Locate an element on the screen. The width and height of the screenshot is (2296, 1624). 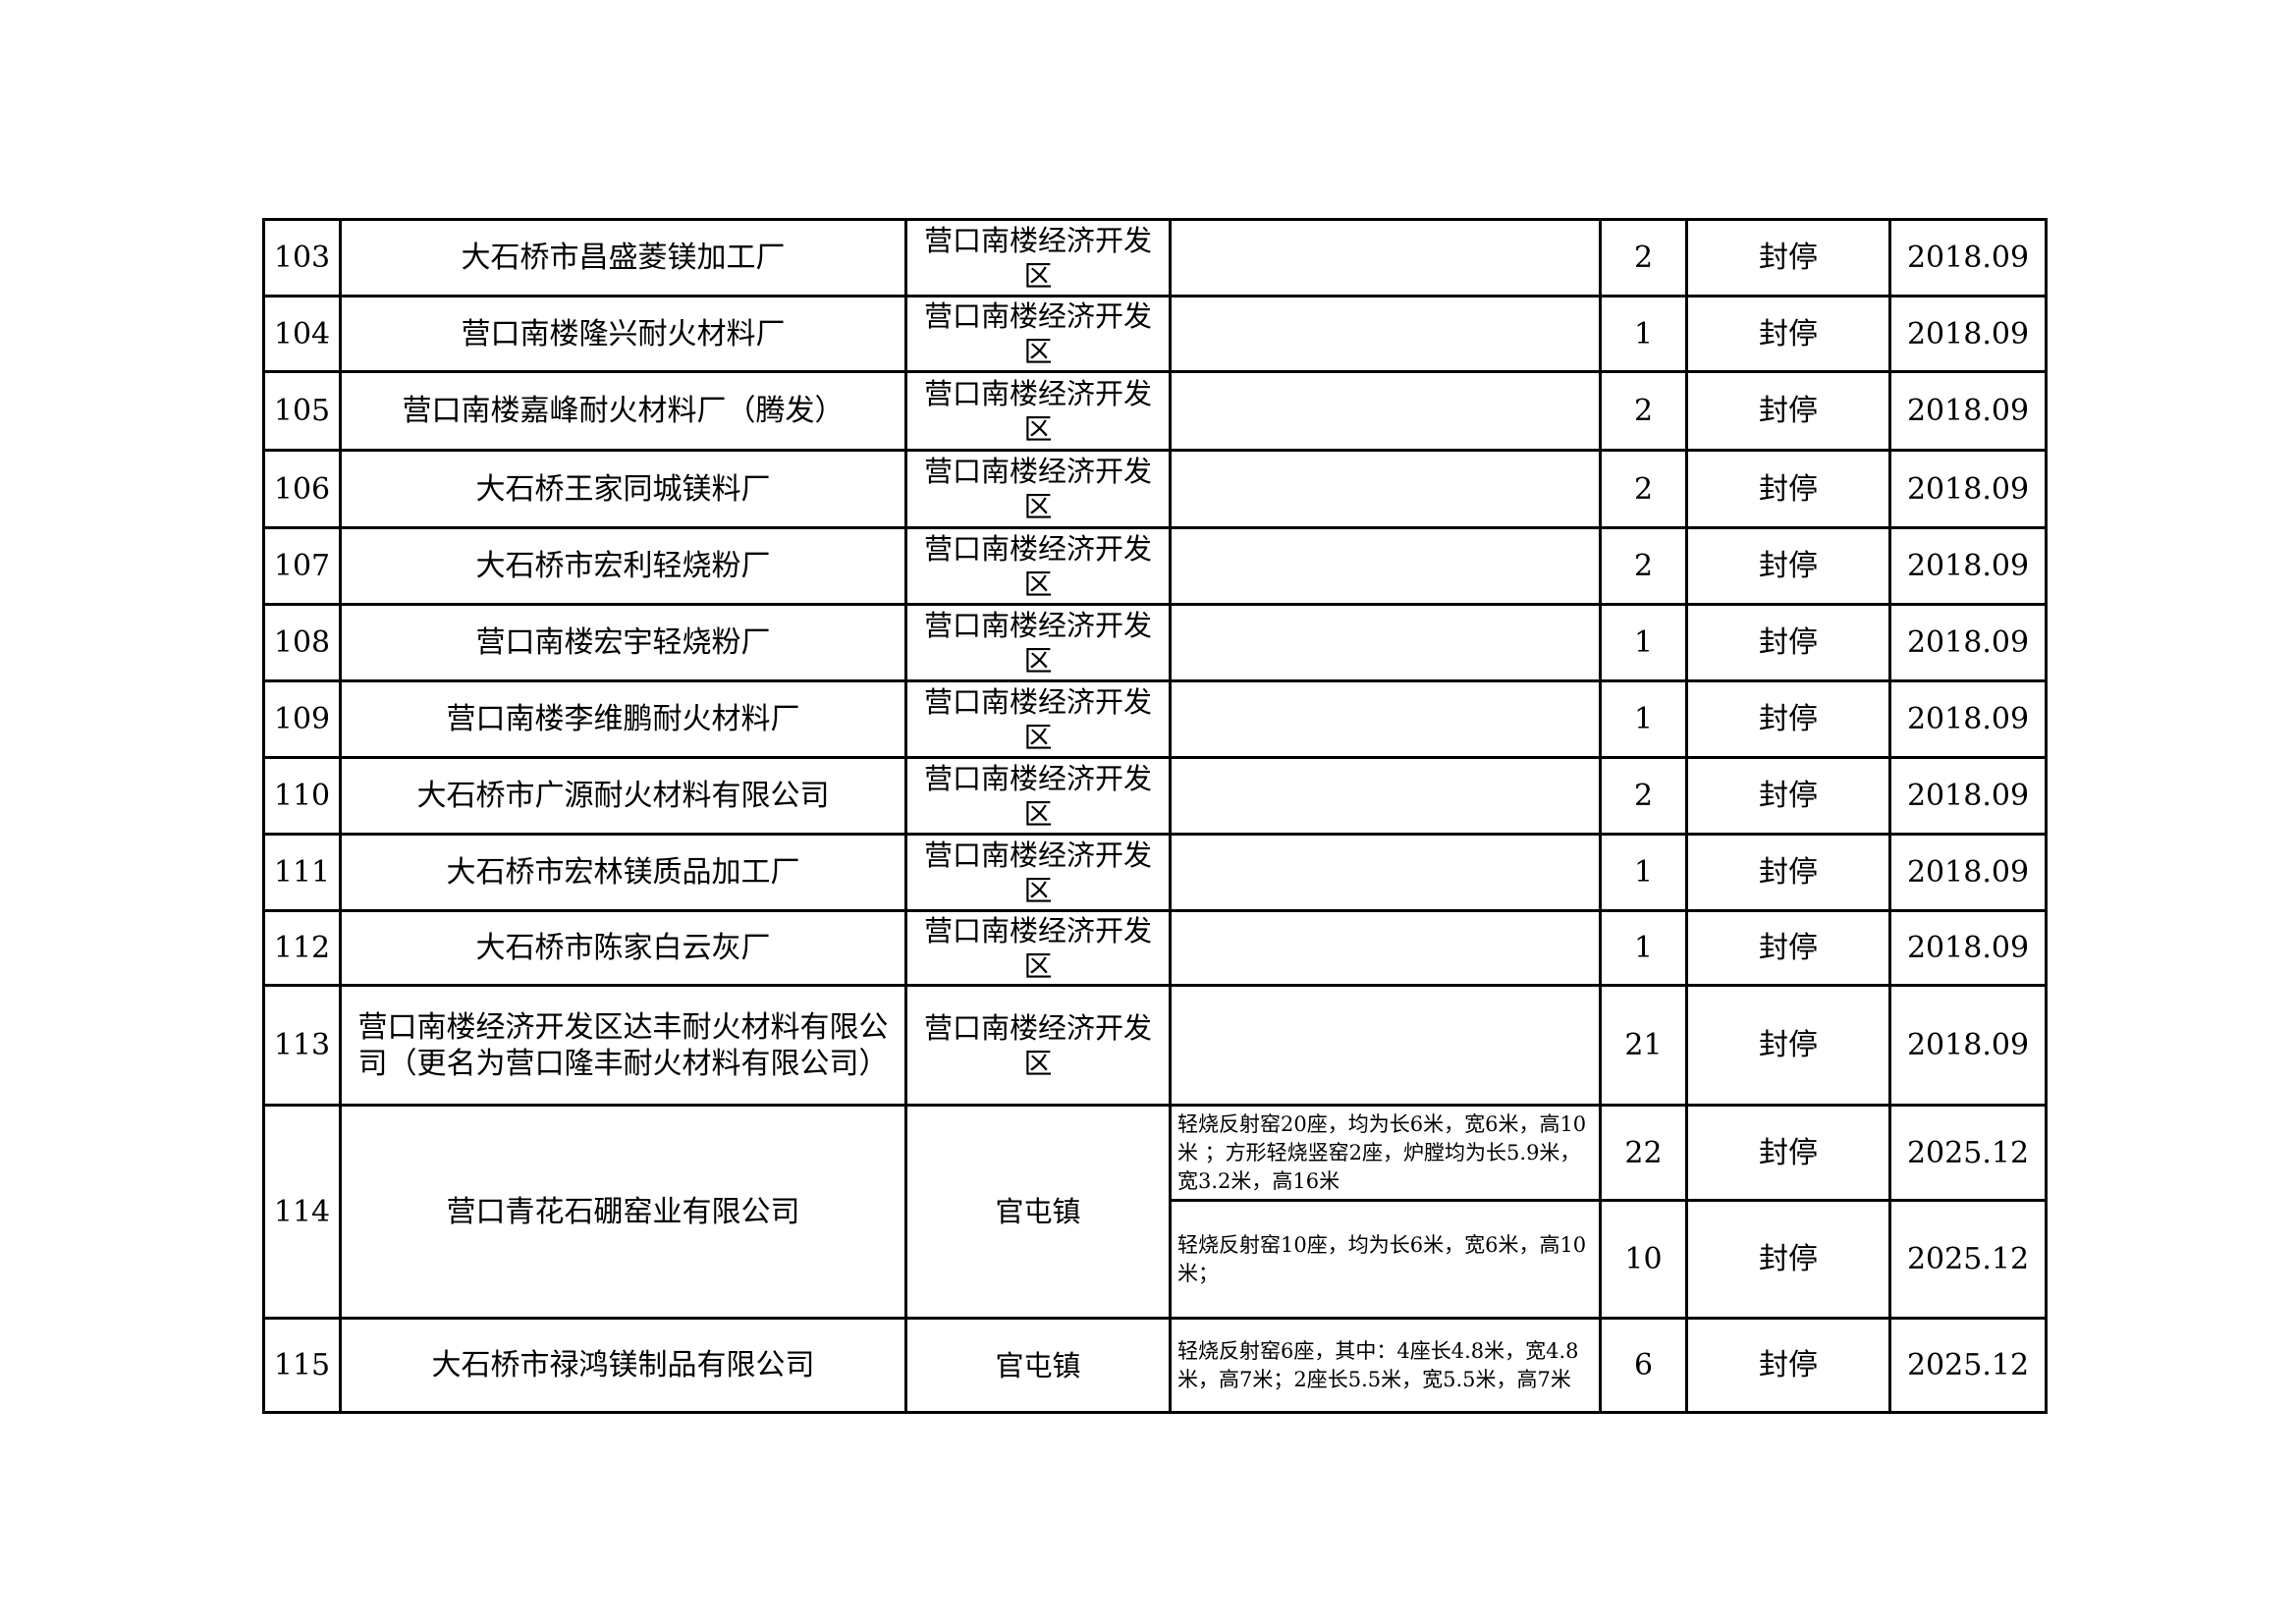
enterprise-name: 营口青花石硼窑业有限公司 is located at coordinates (623, 1212).